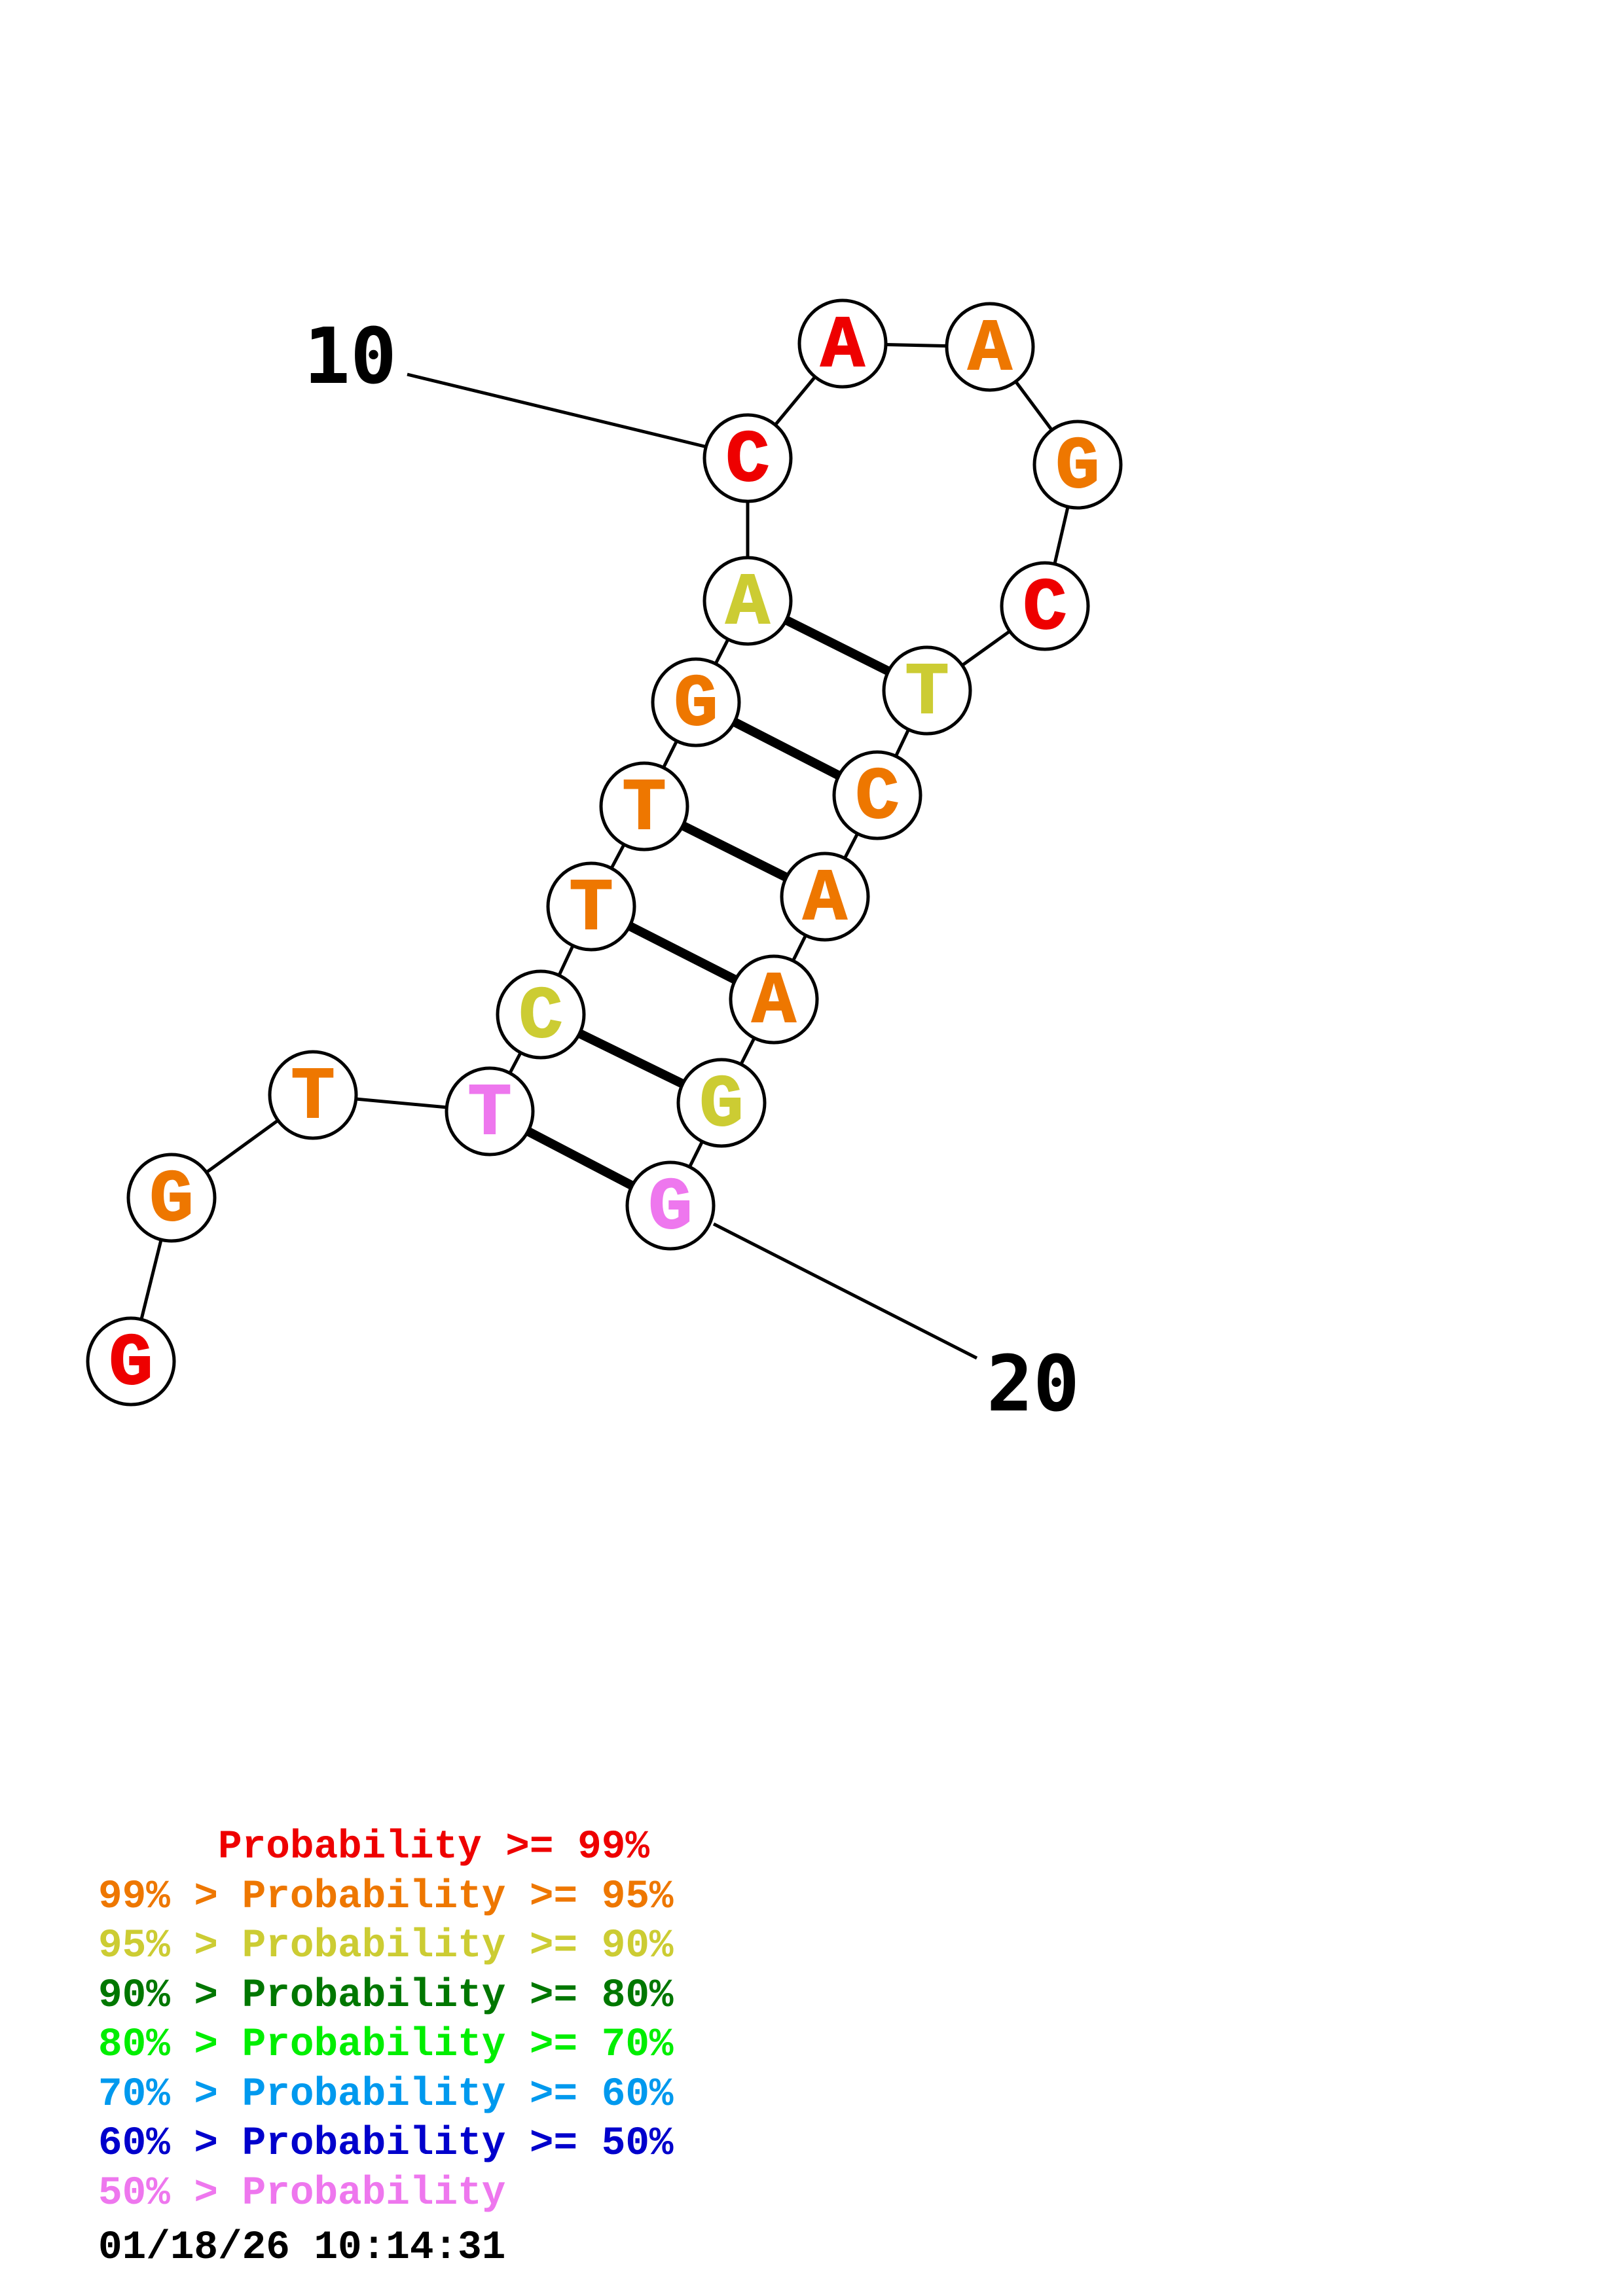 The width and height of the screenshot is (1623, 2296). Describe the element at coordinates (1033, 1383) in the screenshot. I see `position-label: 20` at that location.